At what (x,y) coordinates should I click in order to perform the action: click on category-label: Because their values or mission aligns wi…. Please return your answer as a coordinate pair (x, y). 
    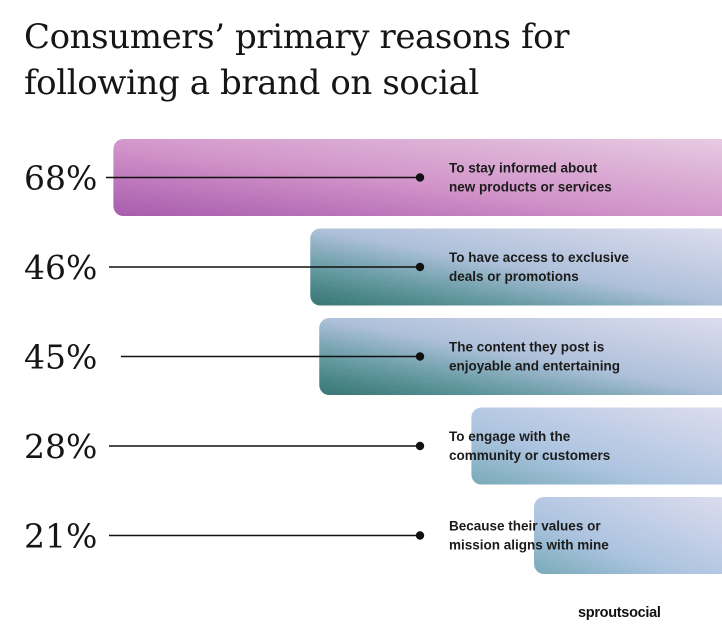
    Looking at the image, I should click on (529, 536).